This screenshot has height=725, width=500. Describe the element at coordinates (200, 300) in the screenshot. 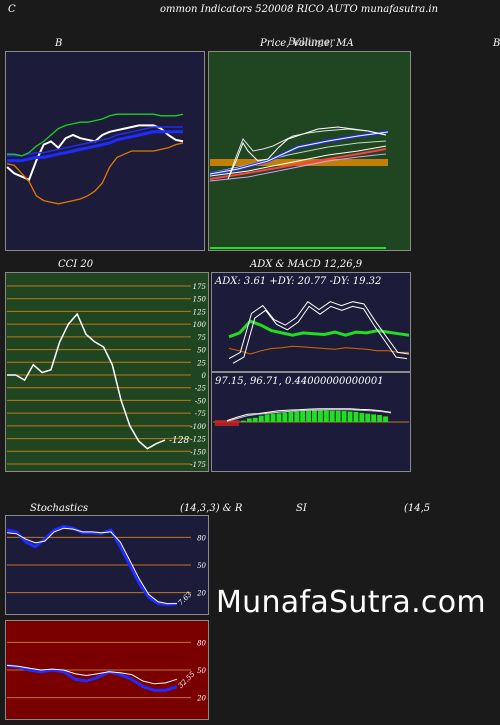

I see `cci-tick-label: 150` at that location.